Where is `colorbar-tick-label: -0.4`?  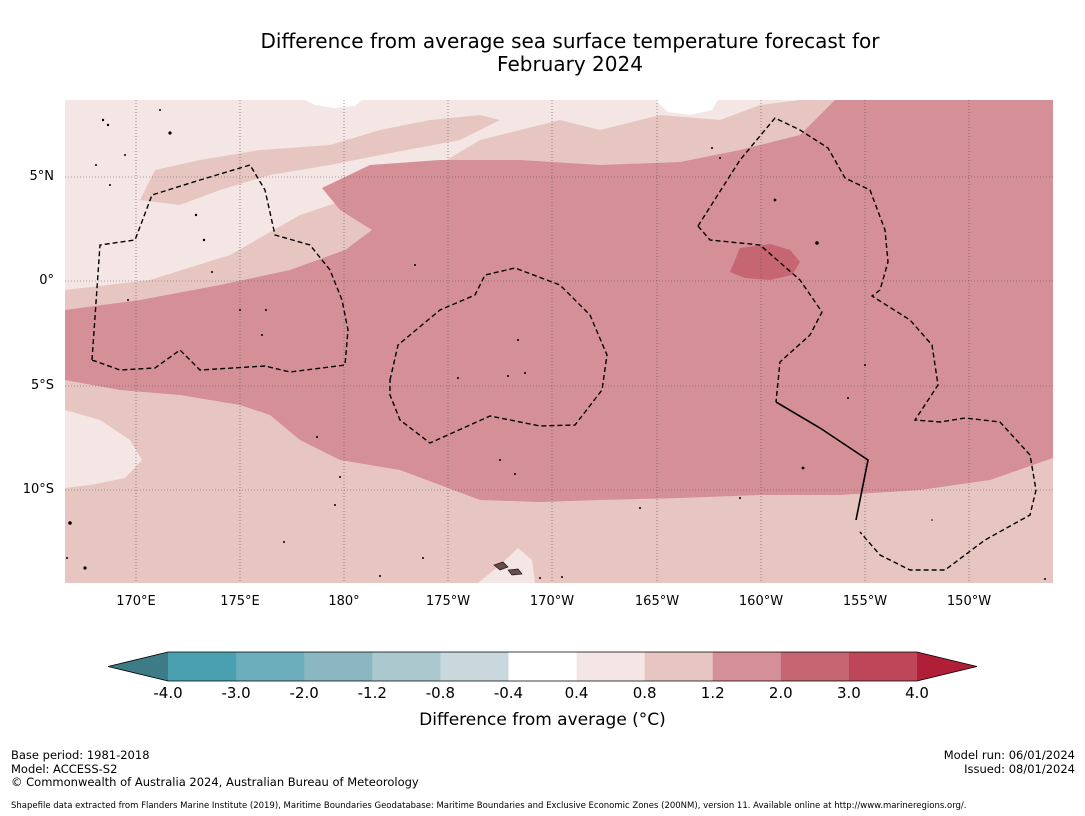
colorbar-tick-label: -0.4 is located at coordinates (508, 693).